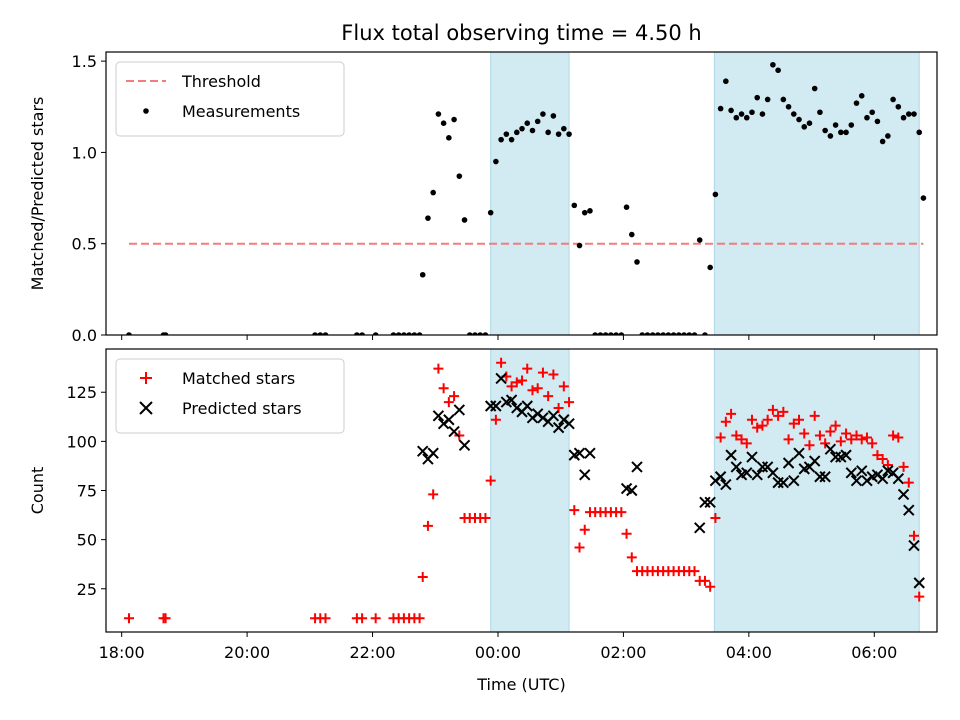 The width and height of the screenshot is (960, 720). What do you see at coordinates (84, 335) in the screenshot?
I see `y-tick-label: 0.0` at bounding box center [84, 335].